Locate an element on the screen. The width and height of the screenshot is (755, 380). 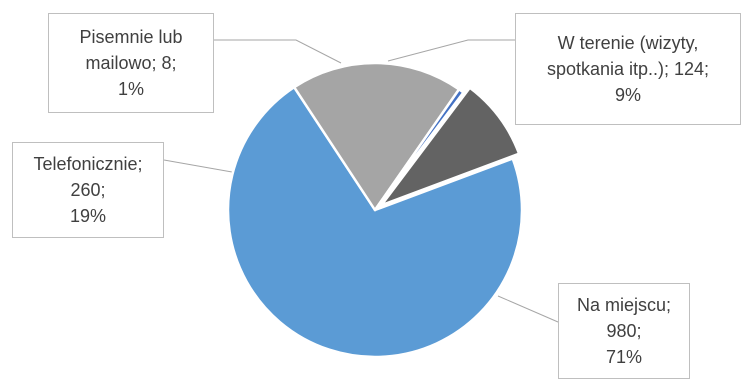
data-label-pisemnie-percent: 1% is located at coordinates (130, 89).